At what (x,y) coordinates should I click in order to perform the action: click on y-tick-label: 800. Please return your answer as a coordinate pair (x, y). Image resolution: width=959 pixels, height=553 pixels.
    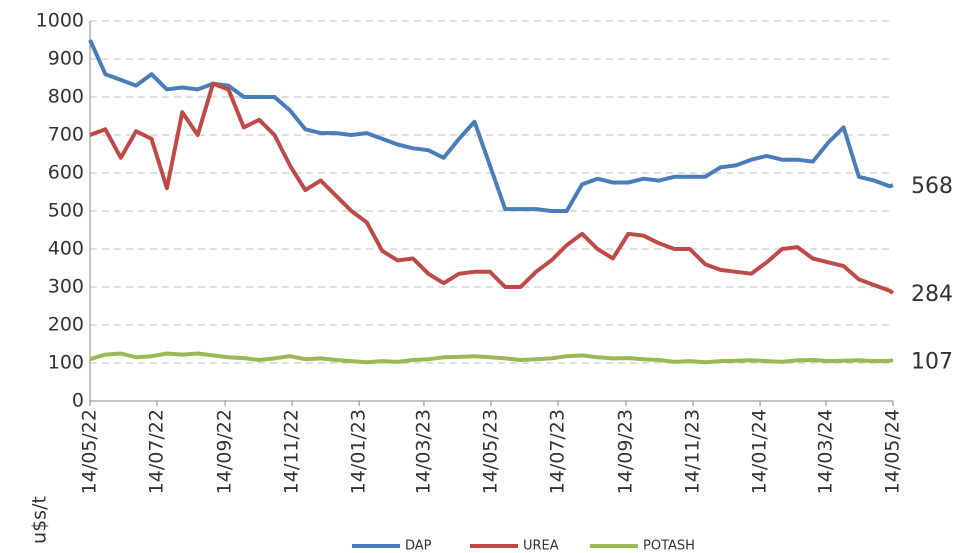
    Looking at the image, I should click on (66, 97).